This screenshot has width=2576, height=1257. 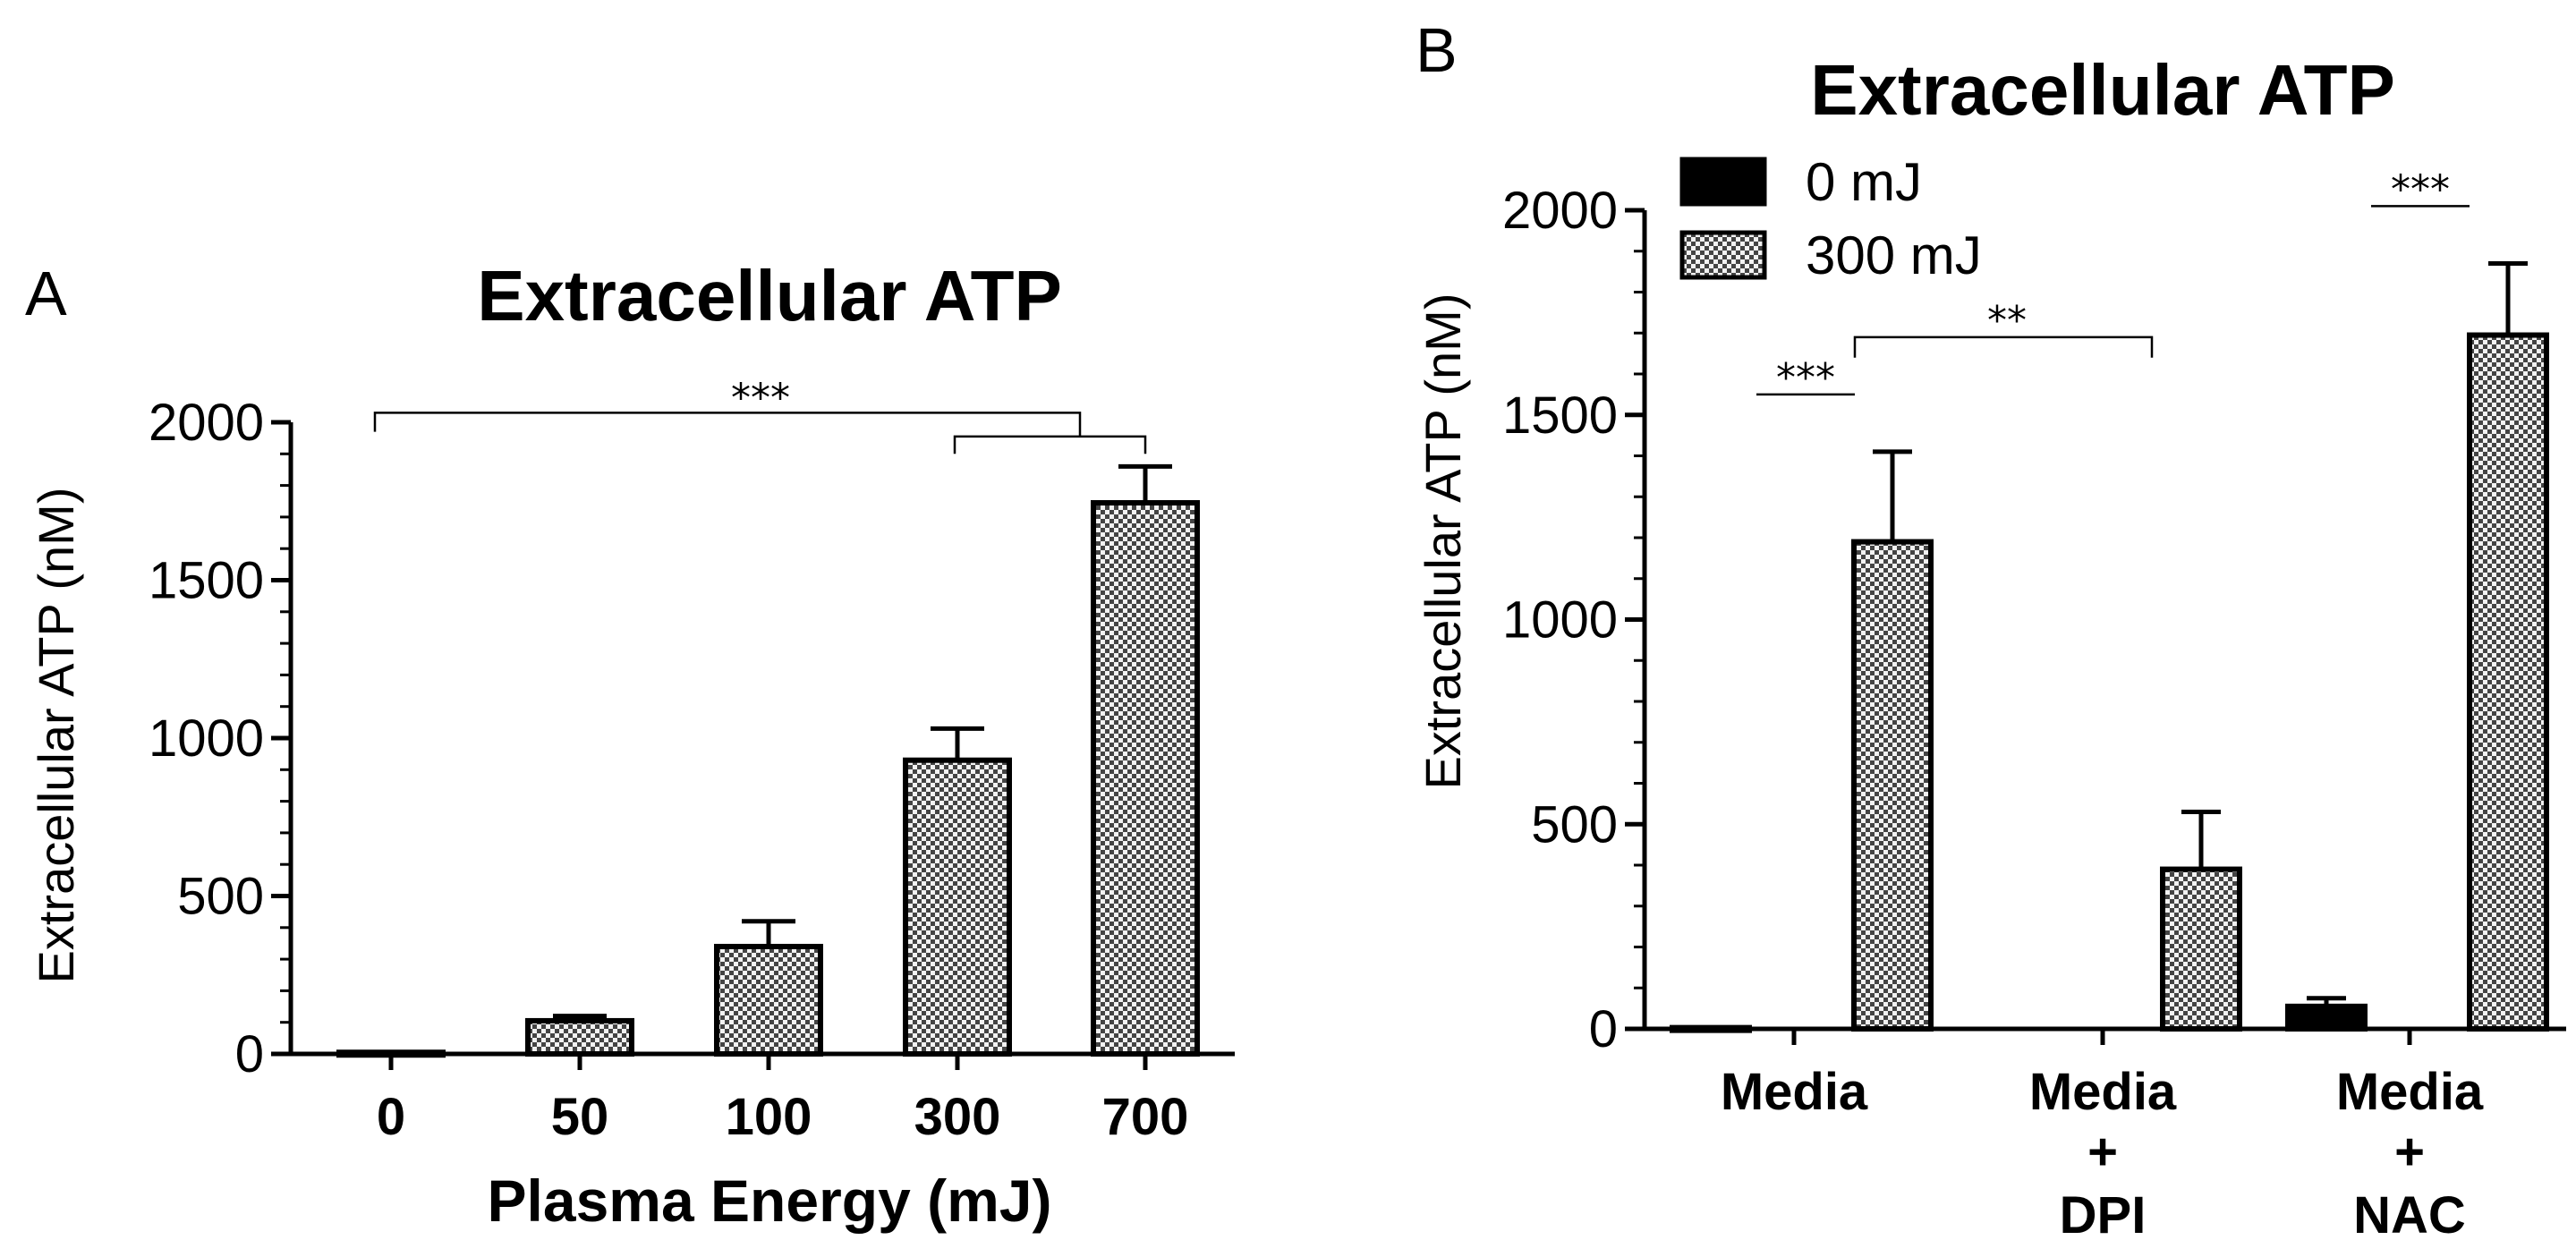 I want to click on legend-swatch-300mj, so click(x=1723, y=255).